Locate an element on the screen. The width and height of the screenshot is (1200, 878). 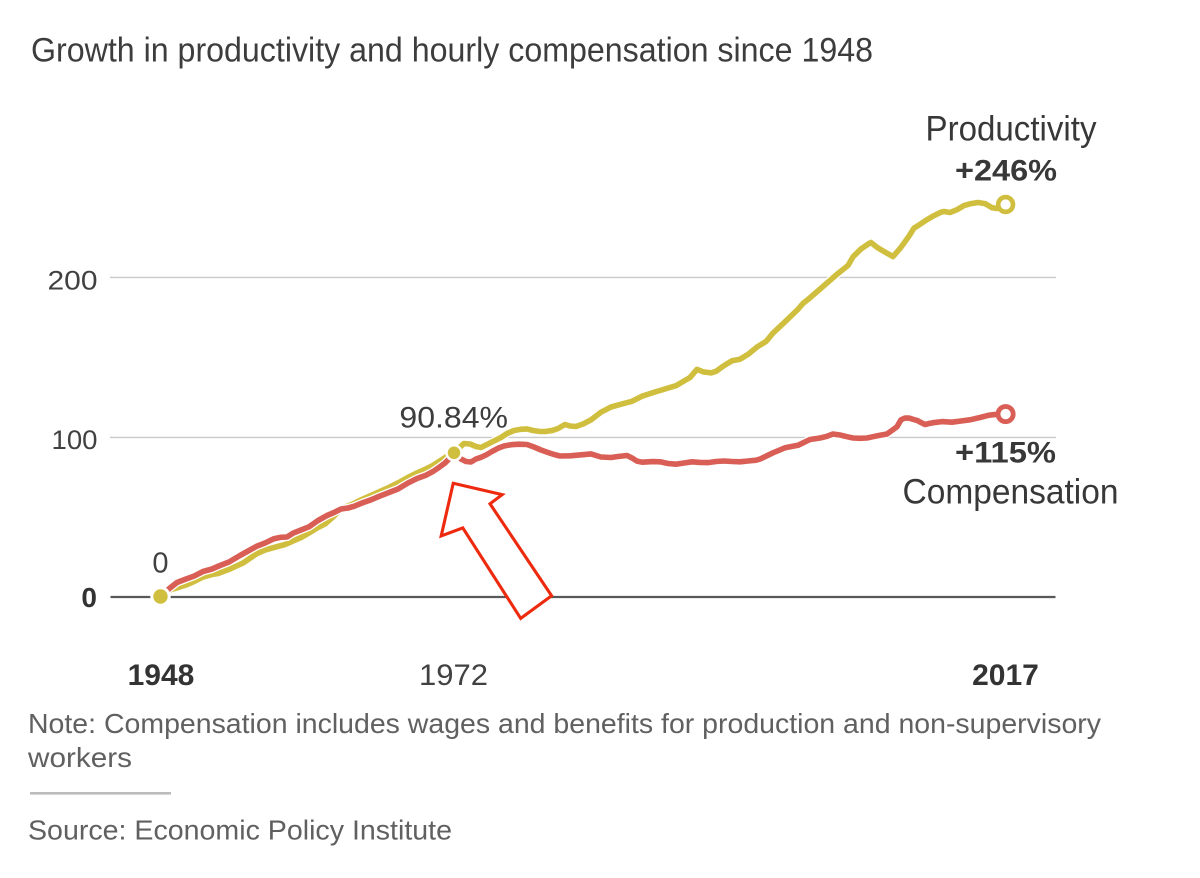
svg-text: Productivity is located at coordinates (1011, 129).